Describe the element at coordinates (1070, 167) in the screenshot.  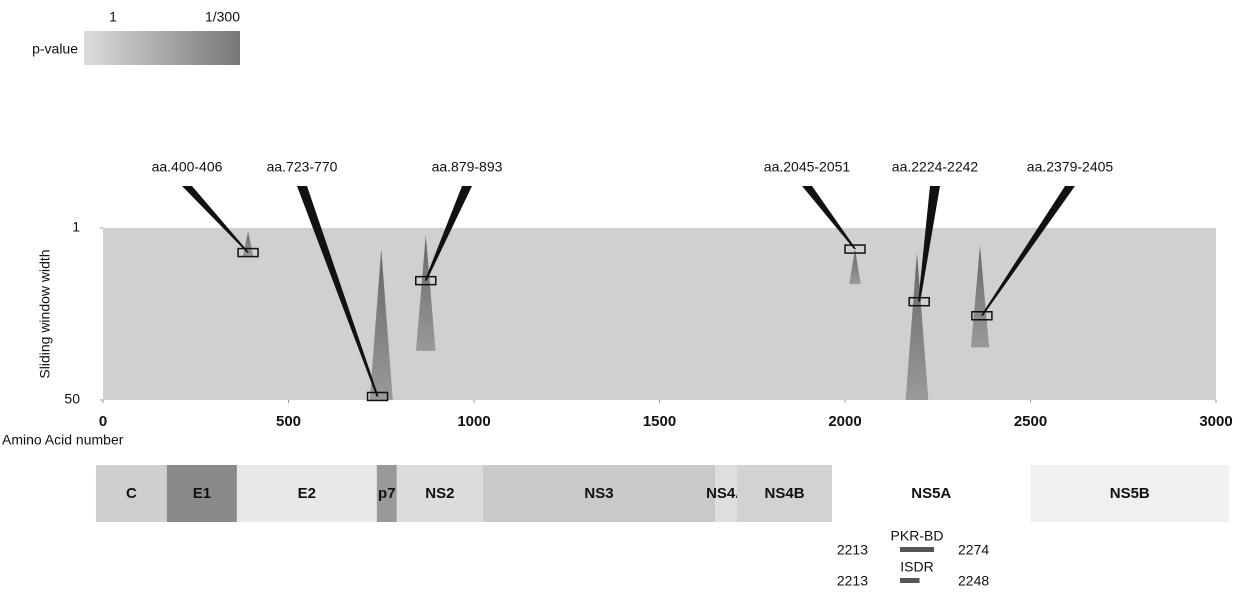
I see `annotation-label: aa.2379-2405` at that location.